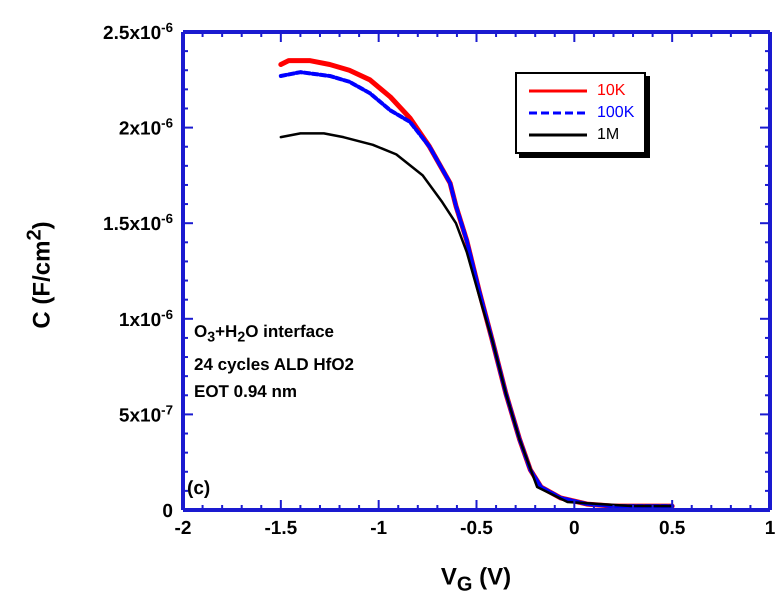 This screenshot has width=775, height=613. Describe the element at coordinates (138, 32) in the screenshot. I see `y-tick-label: 2.5x10$^{-6}$` at that location.